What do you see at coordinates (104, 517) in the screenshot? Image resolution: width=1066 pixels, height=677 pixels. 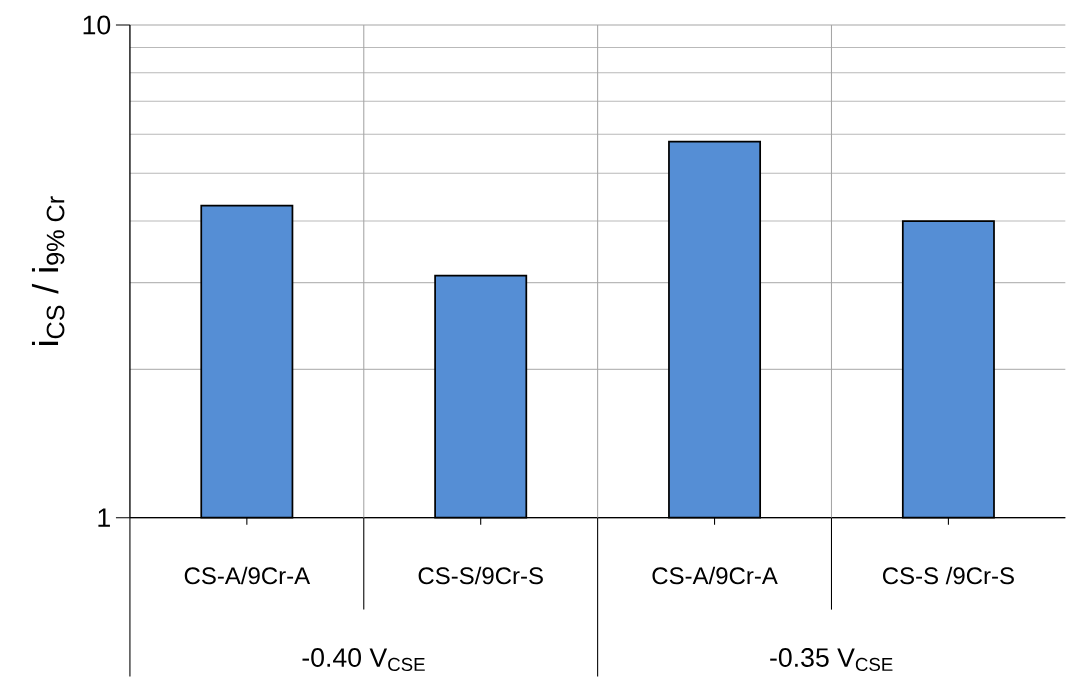 I see `y-tick-label: 1` at bounding box center [104, 517].